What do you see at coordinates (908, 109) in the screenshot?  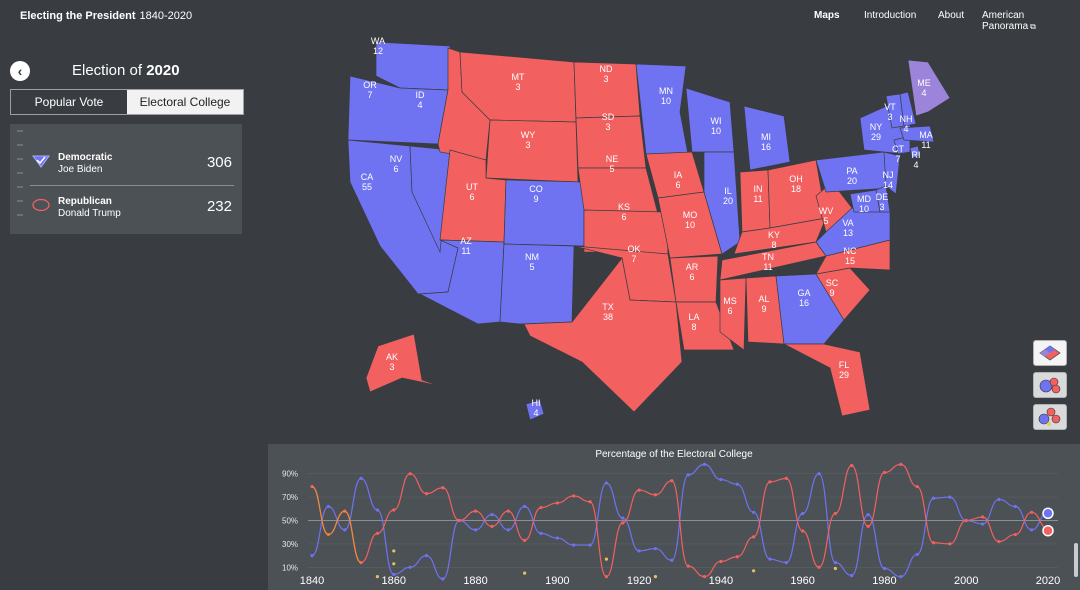 I see `state-nh` at bounding box center [908, 109].